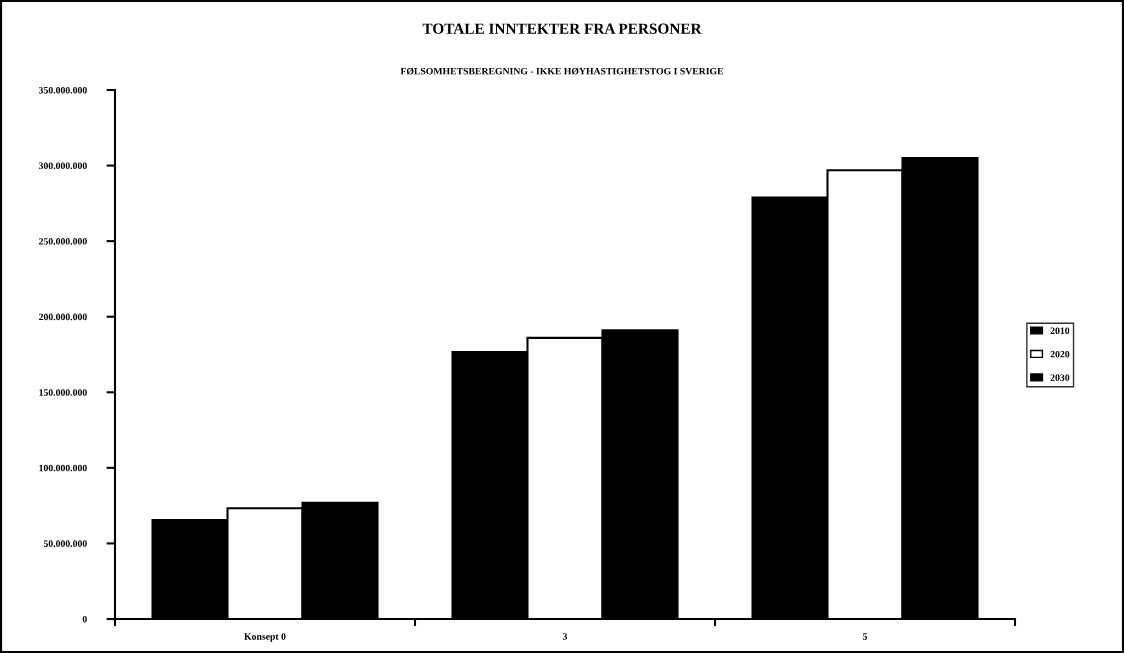 This screenshot has width=1124, height=653. What do you see at coordinates (65, 543) in the screenshot?
I see `y-tick-label: 50.000.000` at bounding box center [65, 543].